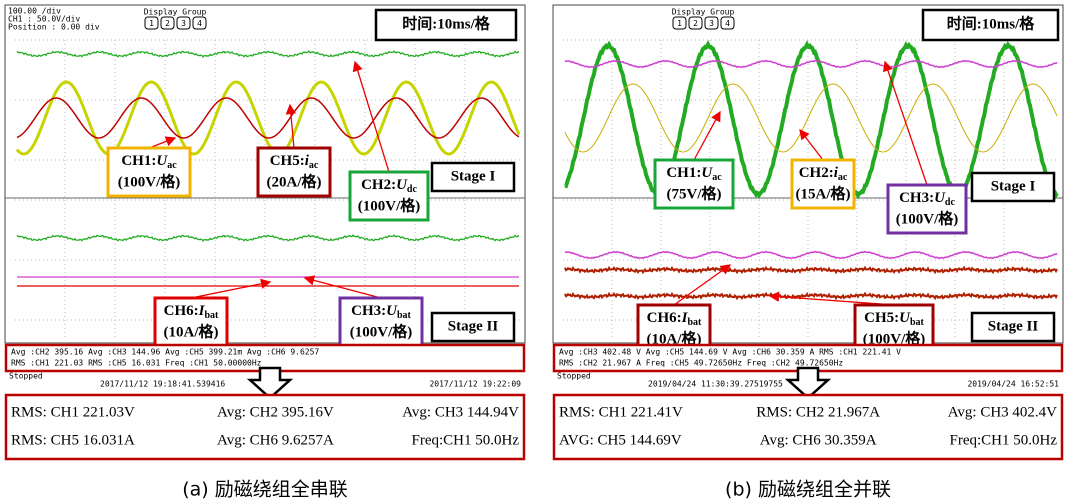  I want to click on channel-text: CH1 : 50.0V/div, so click(44, 19).